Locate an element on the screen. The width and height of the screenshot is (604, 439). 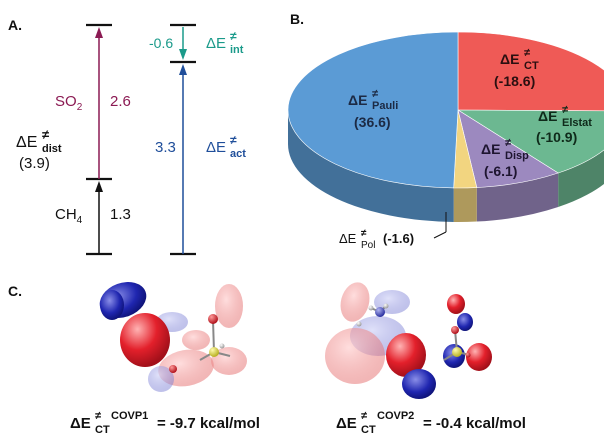
panel-a-label: A. is located at coordinates (15, 25).